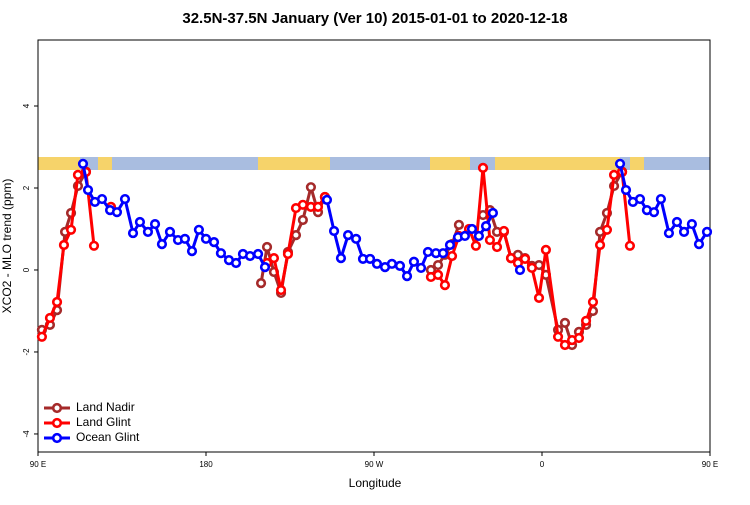  Describe the element at coordinates (26, 269) in the screenshot. I see `y-tick-label: 0` at that location.